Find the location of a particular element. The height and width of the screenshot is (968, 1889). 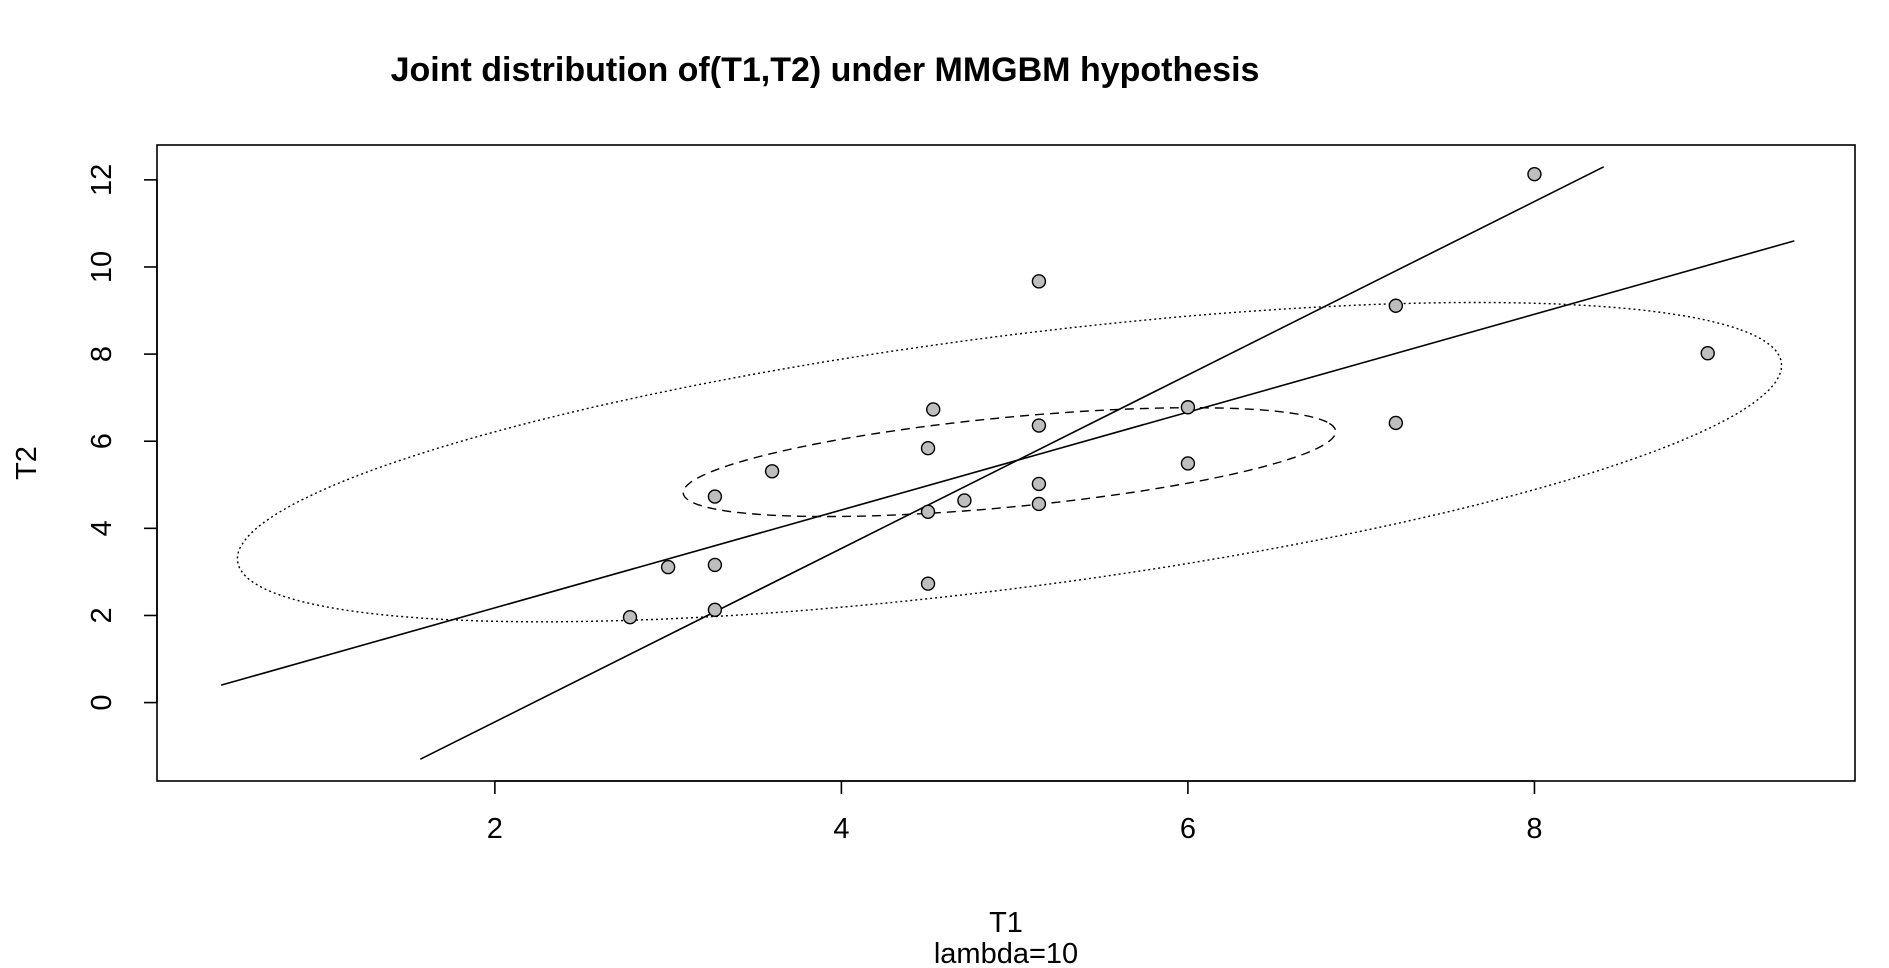

y-tick-label: 2 is located at coordinates (102, 615).